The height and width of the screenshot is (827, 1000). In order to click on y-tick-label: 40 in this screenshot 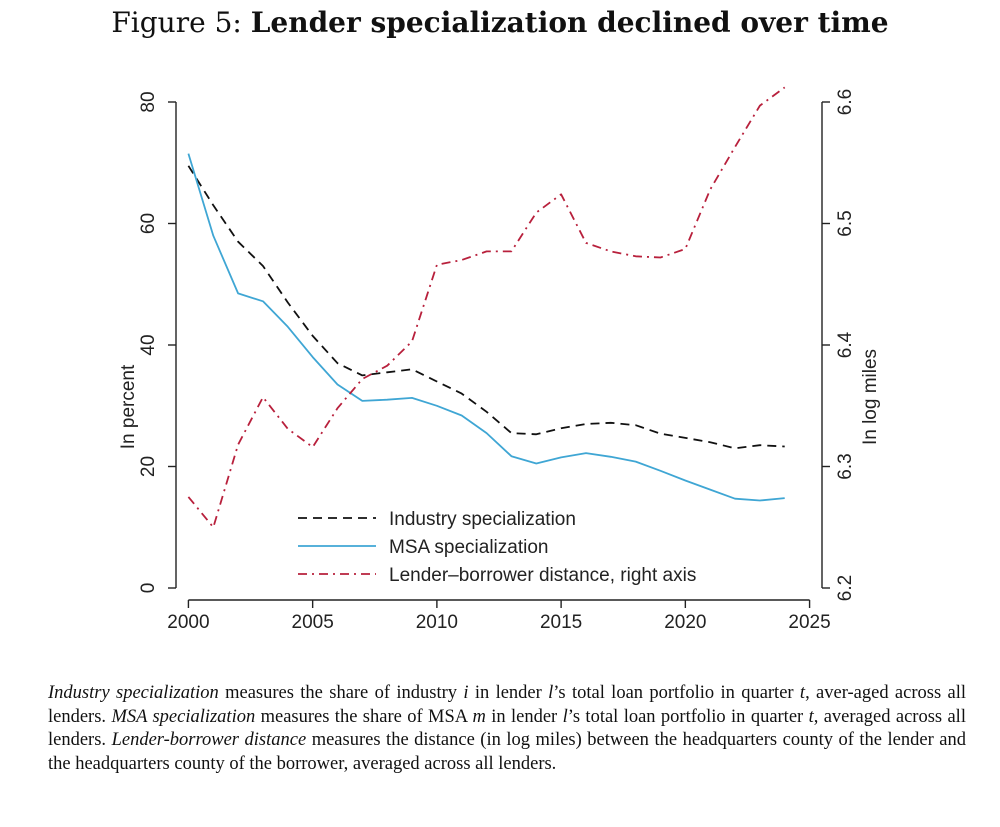, I will do `click(148, 344)`.